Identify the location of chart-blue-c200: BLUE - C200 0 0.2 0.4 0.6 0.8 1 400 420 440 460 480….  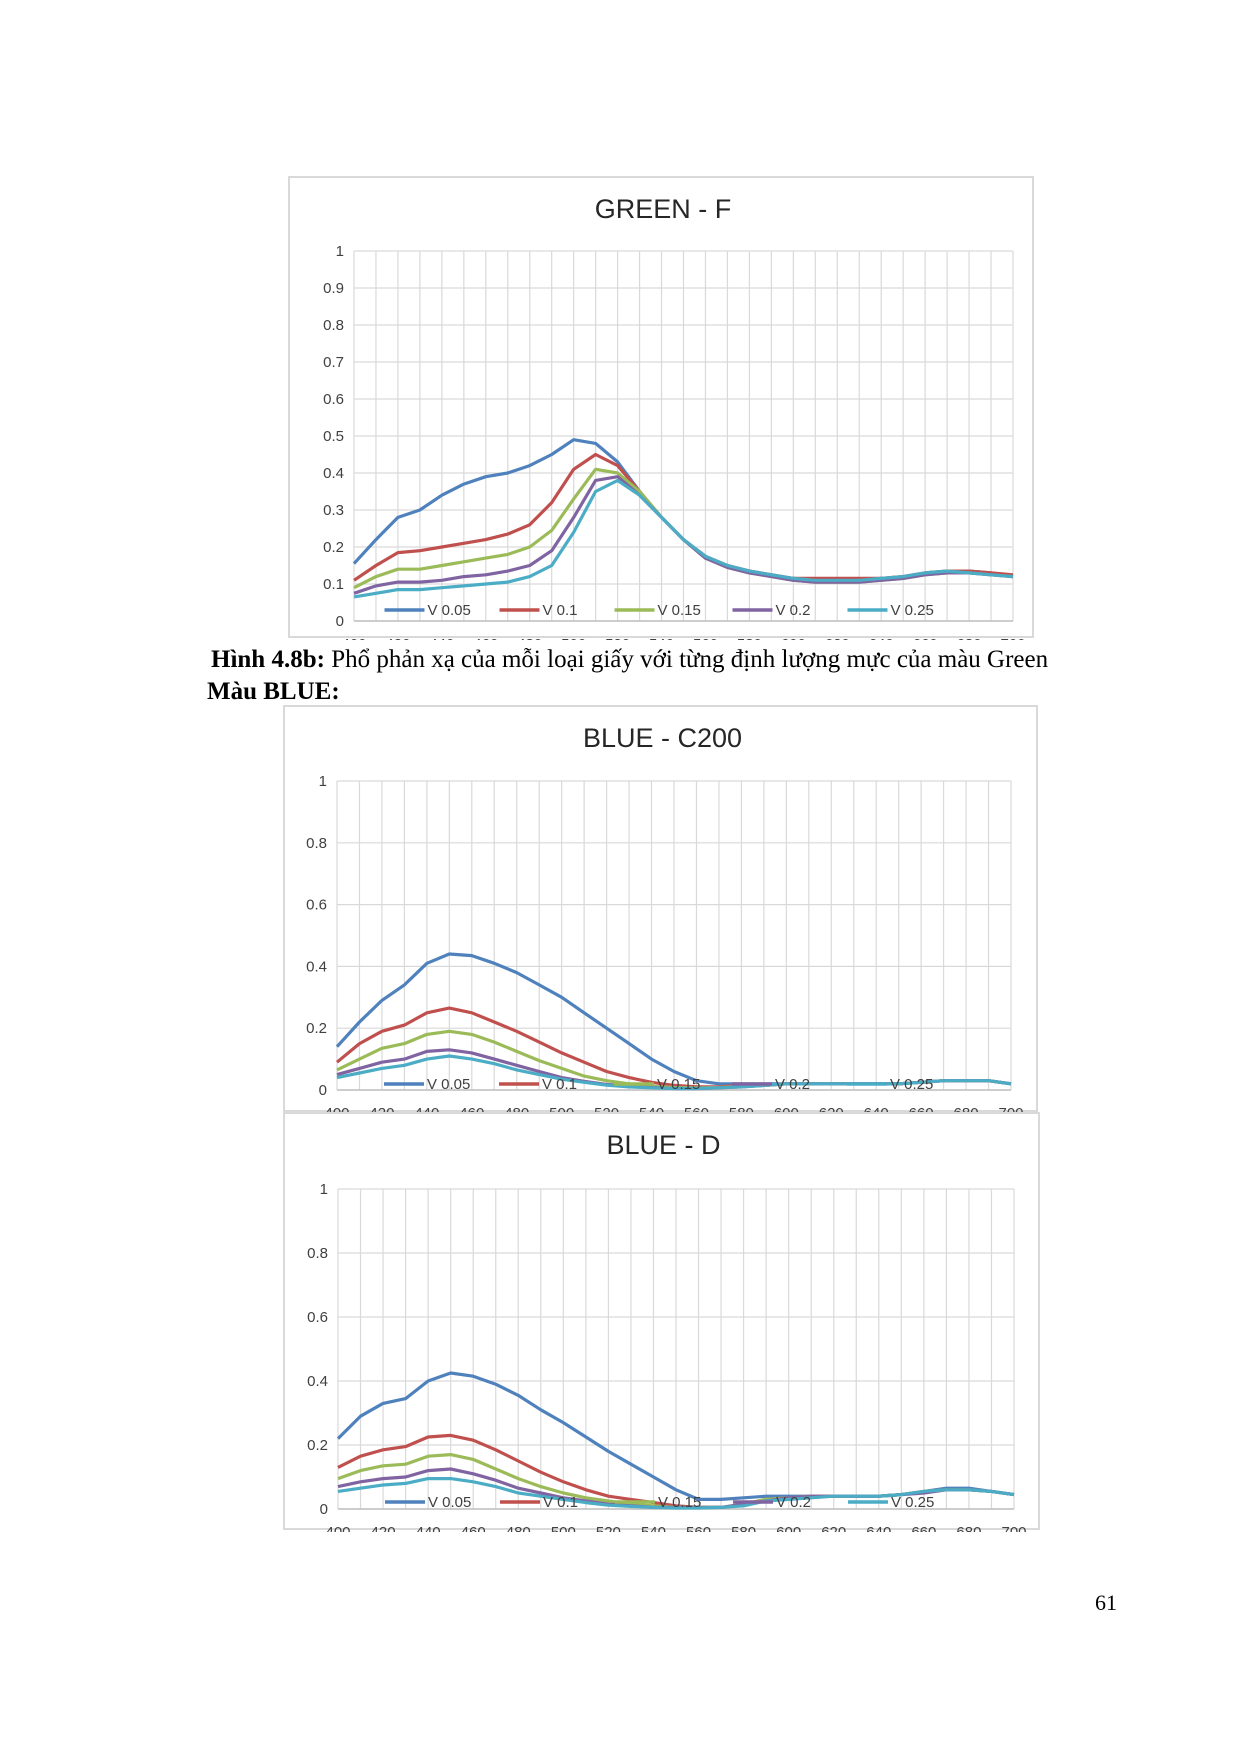
(660, 909).